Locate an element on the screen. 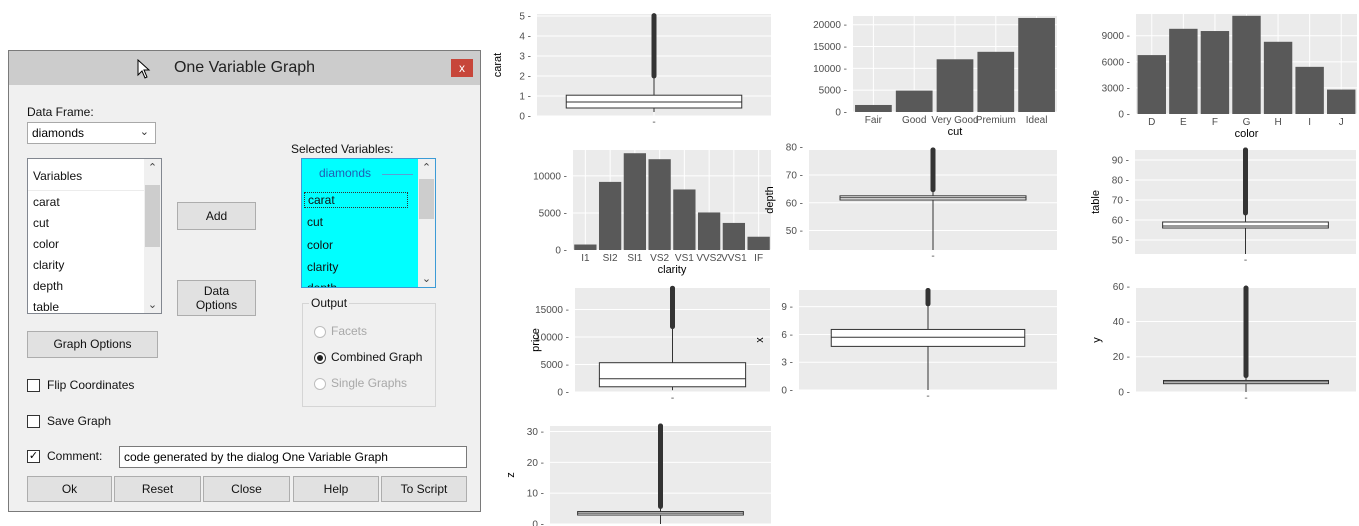 This screenshot has height=526, width=1359. x-tick-label: H is located at coordinates (1277, 122).